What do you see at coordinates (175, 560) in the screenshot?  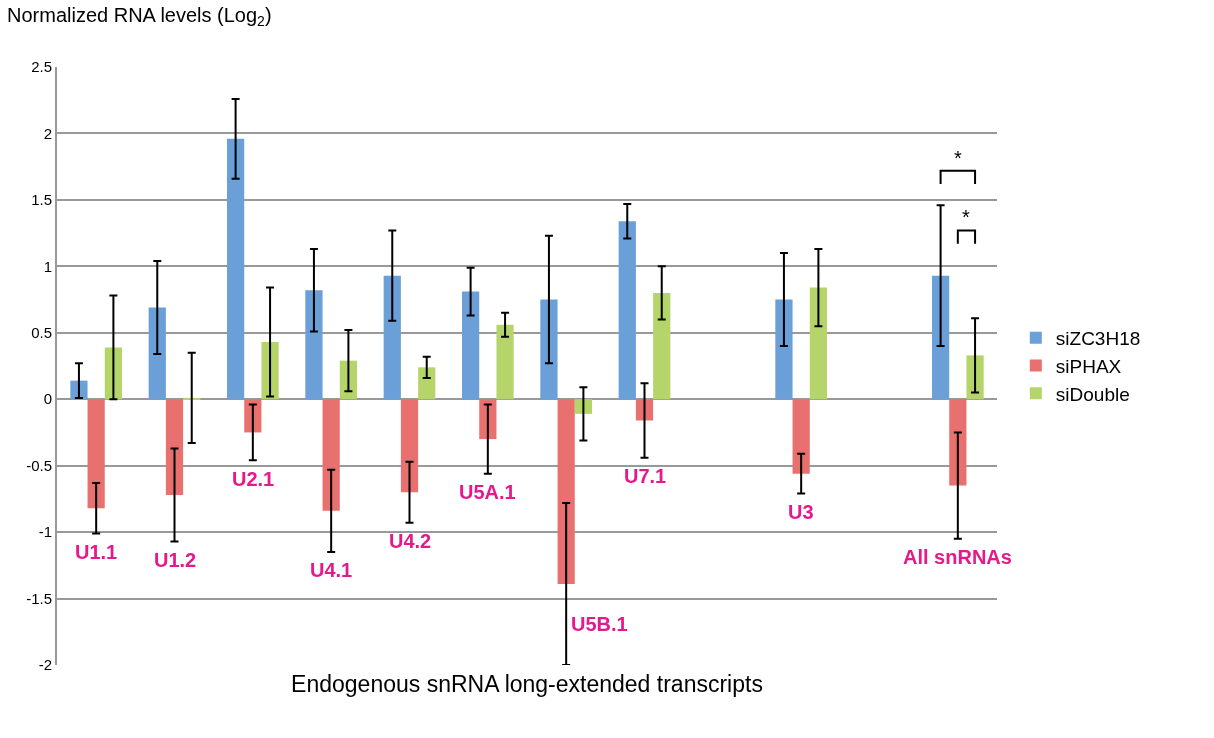 I see `x-tick-label: U1.2` at bounding box center [175, 560].